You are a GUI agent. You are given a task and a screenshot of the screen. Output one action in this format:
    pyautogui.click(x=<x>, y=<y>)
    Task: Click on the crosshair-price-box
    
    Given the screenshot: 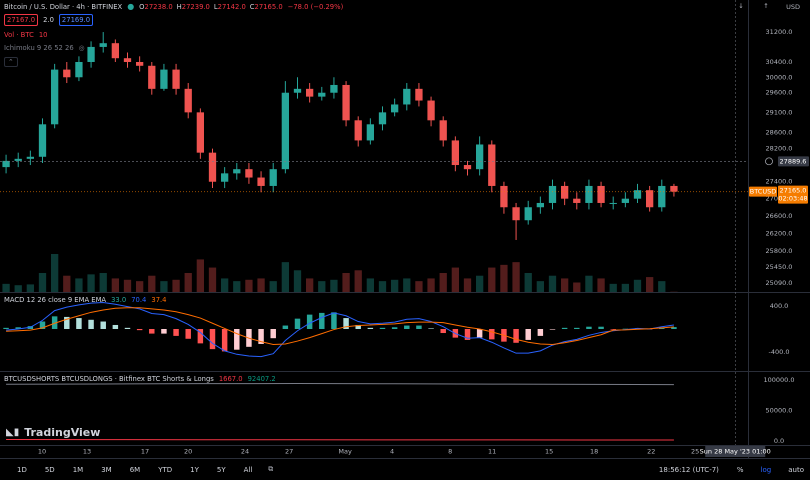 What is the action you would take?
    pyautogui.click(x=793, y=161)
    